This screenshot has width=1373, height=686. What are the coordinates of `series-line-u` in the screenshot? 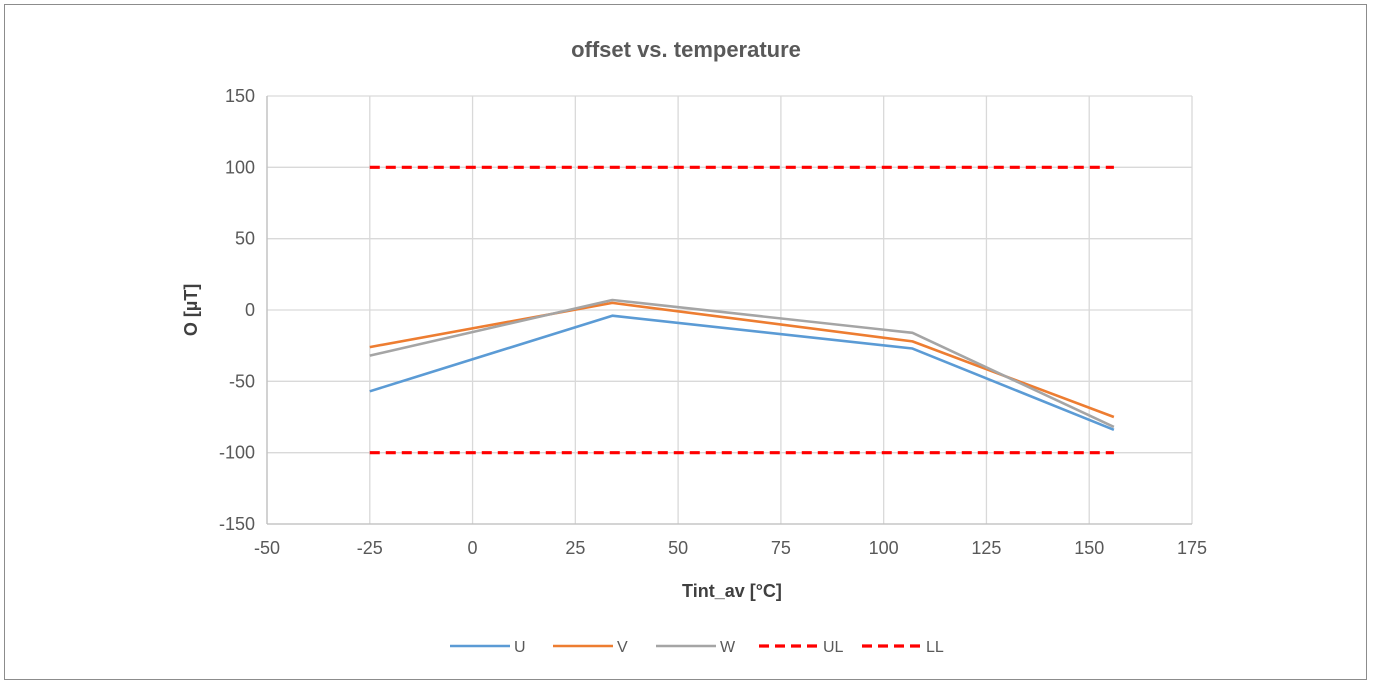 It's located at (742, 373).